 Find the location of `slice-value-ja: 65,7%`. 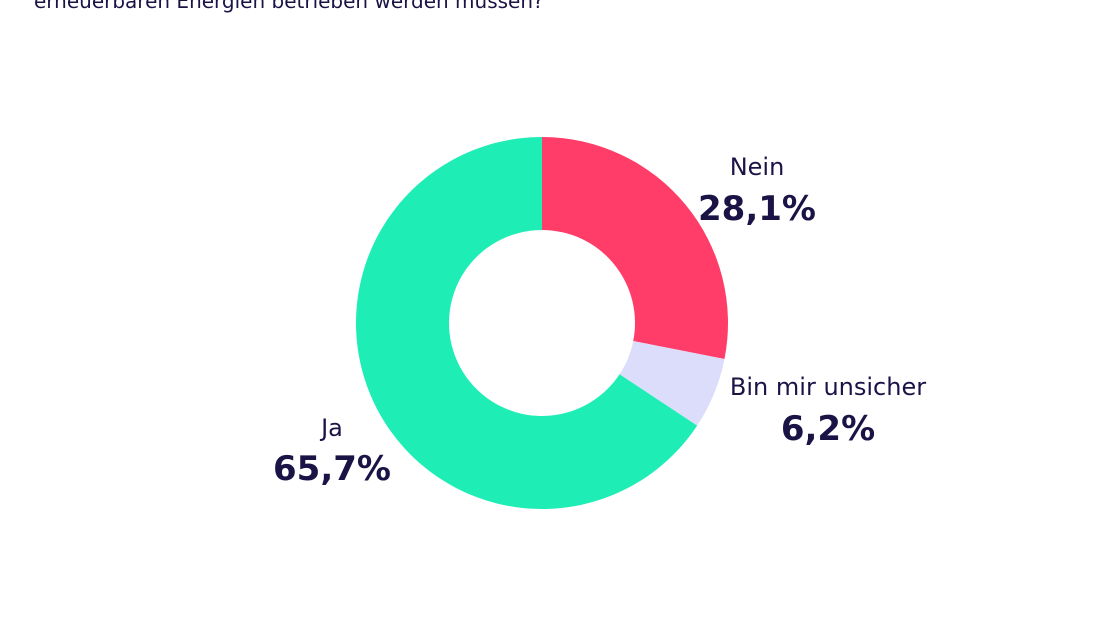

slice-value-ja: 65,7% is located at coordinates (332, 469).